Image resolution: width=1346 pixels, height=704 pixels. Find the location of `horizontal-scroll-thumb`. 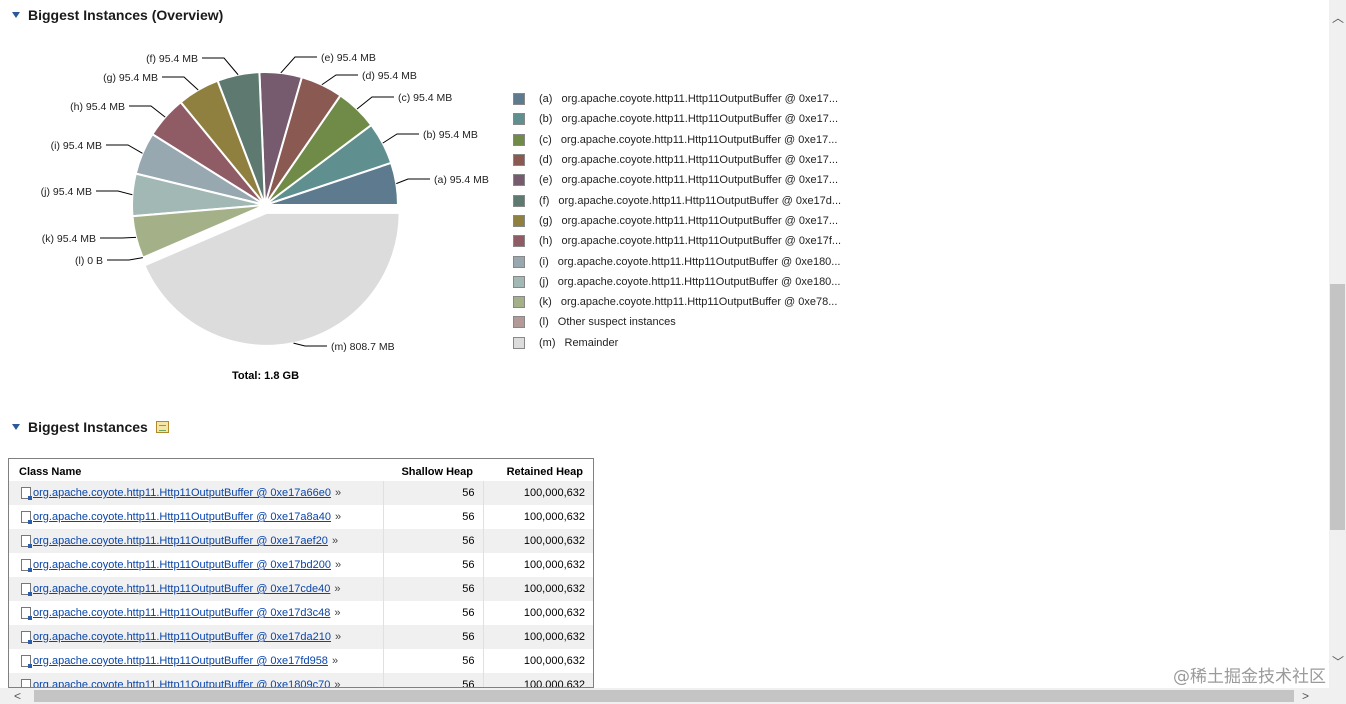

horizontal-scroll-thumb is located at coordinates (664, 696).